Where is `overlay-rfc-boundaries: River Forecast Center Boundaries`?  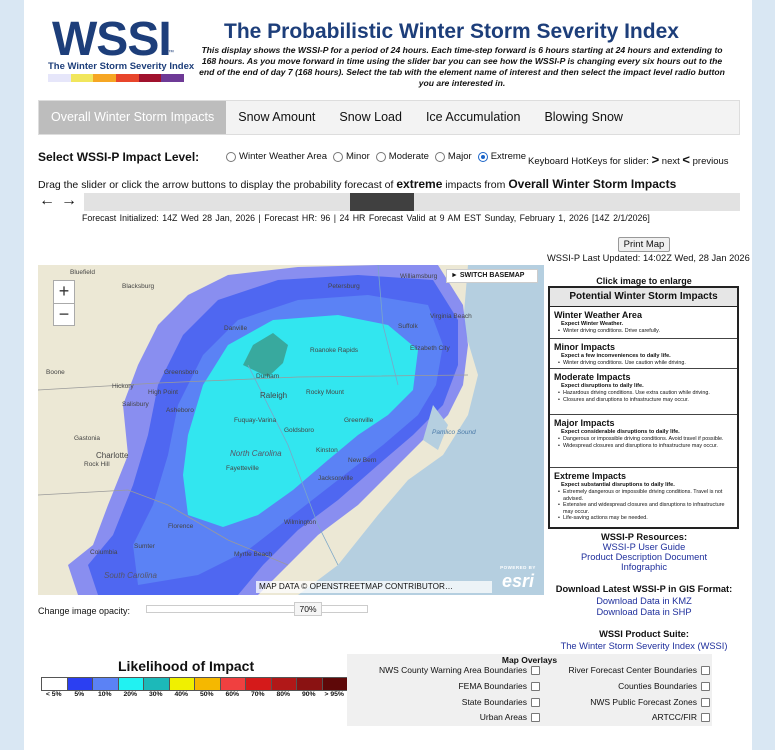
overlay-rfc-boundaries: River Forecast Center Boundaries is located at coordinates (639, 670).